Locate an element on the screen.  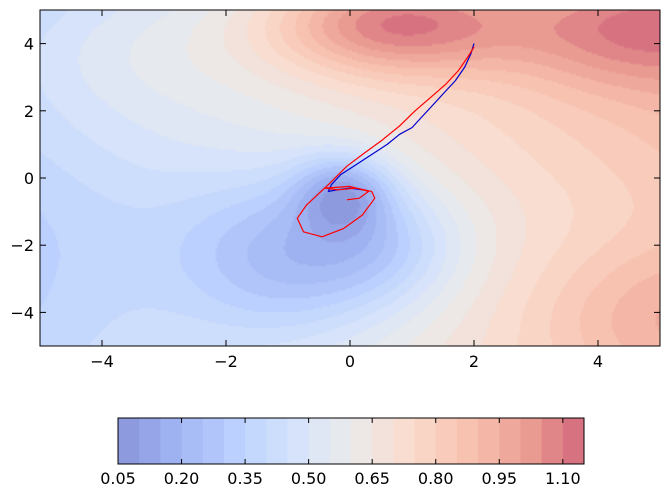
colorbar-tick-label: 0.95 is located at coordinates (499, 478).